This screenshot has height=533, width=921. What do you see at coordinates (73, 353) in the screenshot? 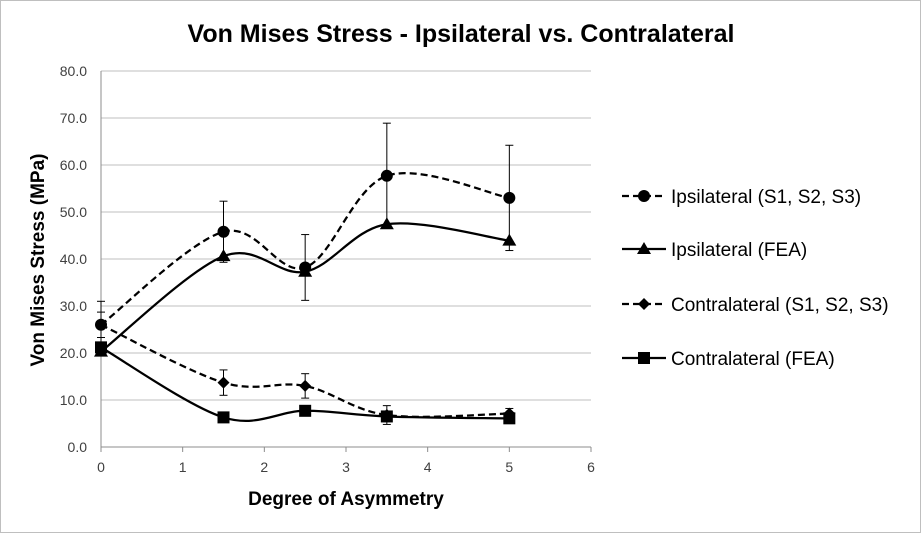
I see `y-tick-label: 20.0` at bounding box center [73, 353].